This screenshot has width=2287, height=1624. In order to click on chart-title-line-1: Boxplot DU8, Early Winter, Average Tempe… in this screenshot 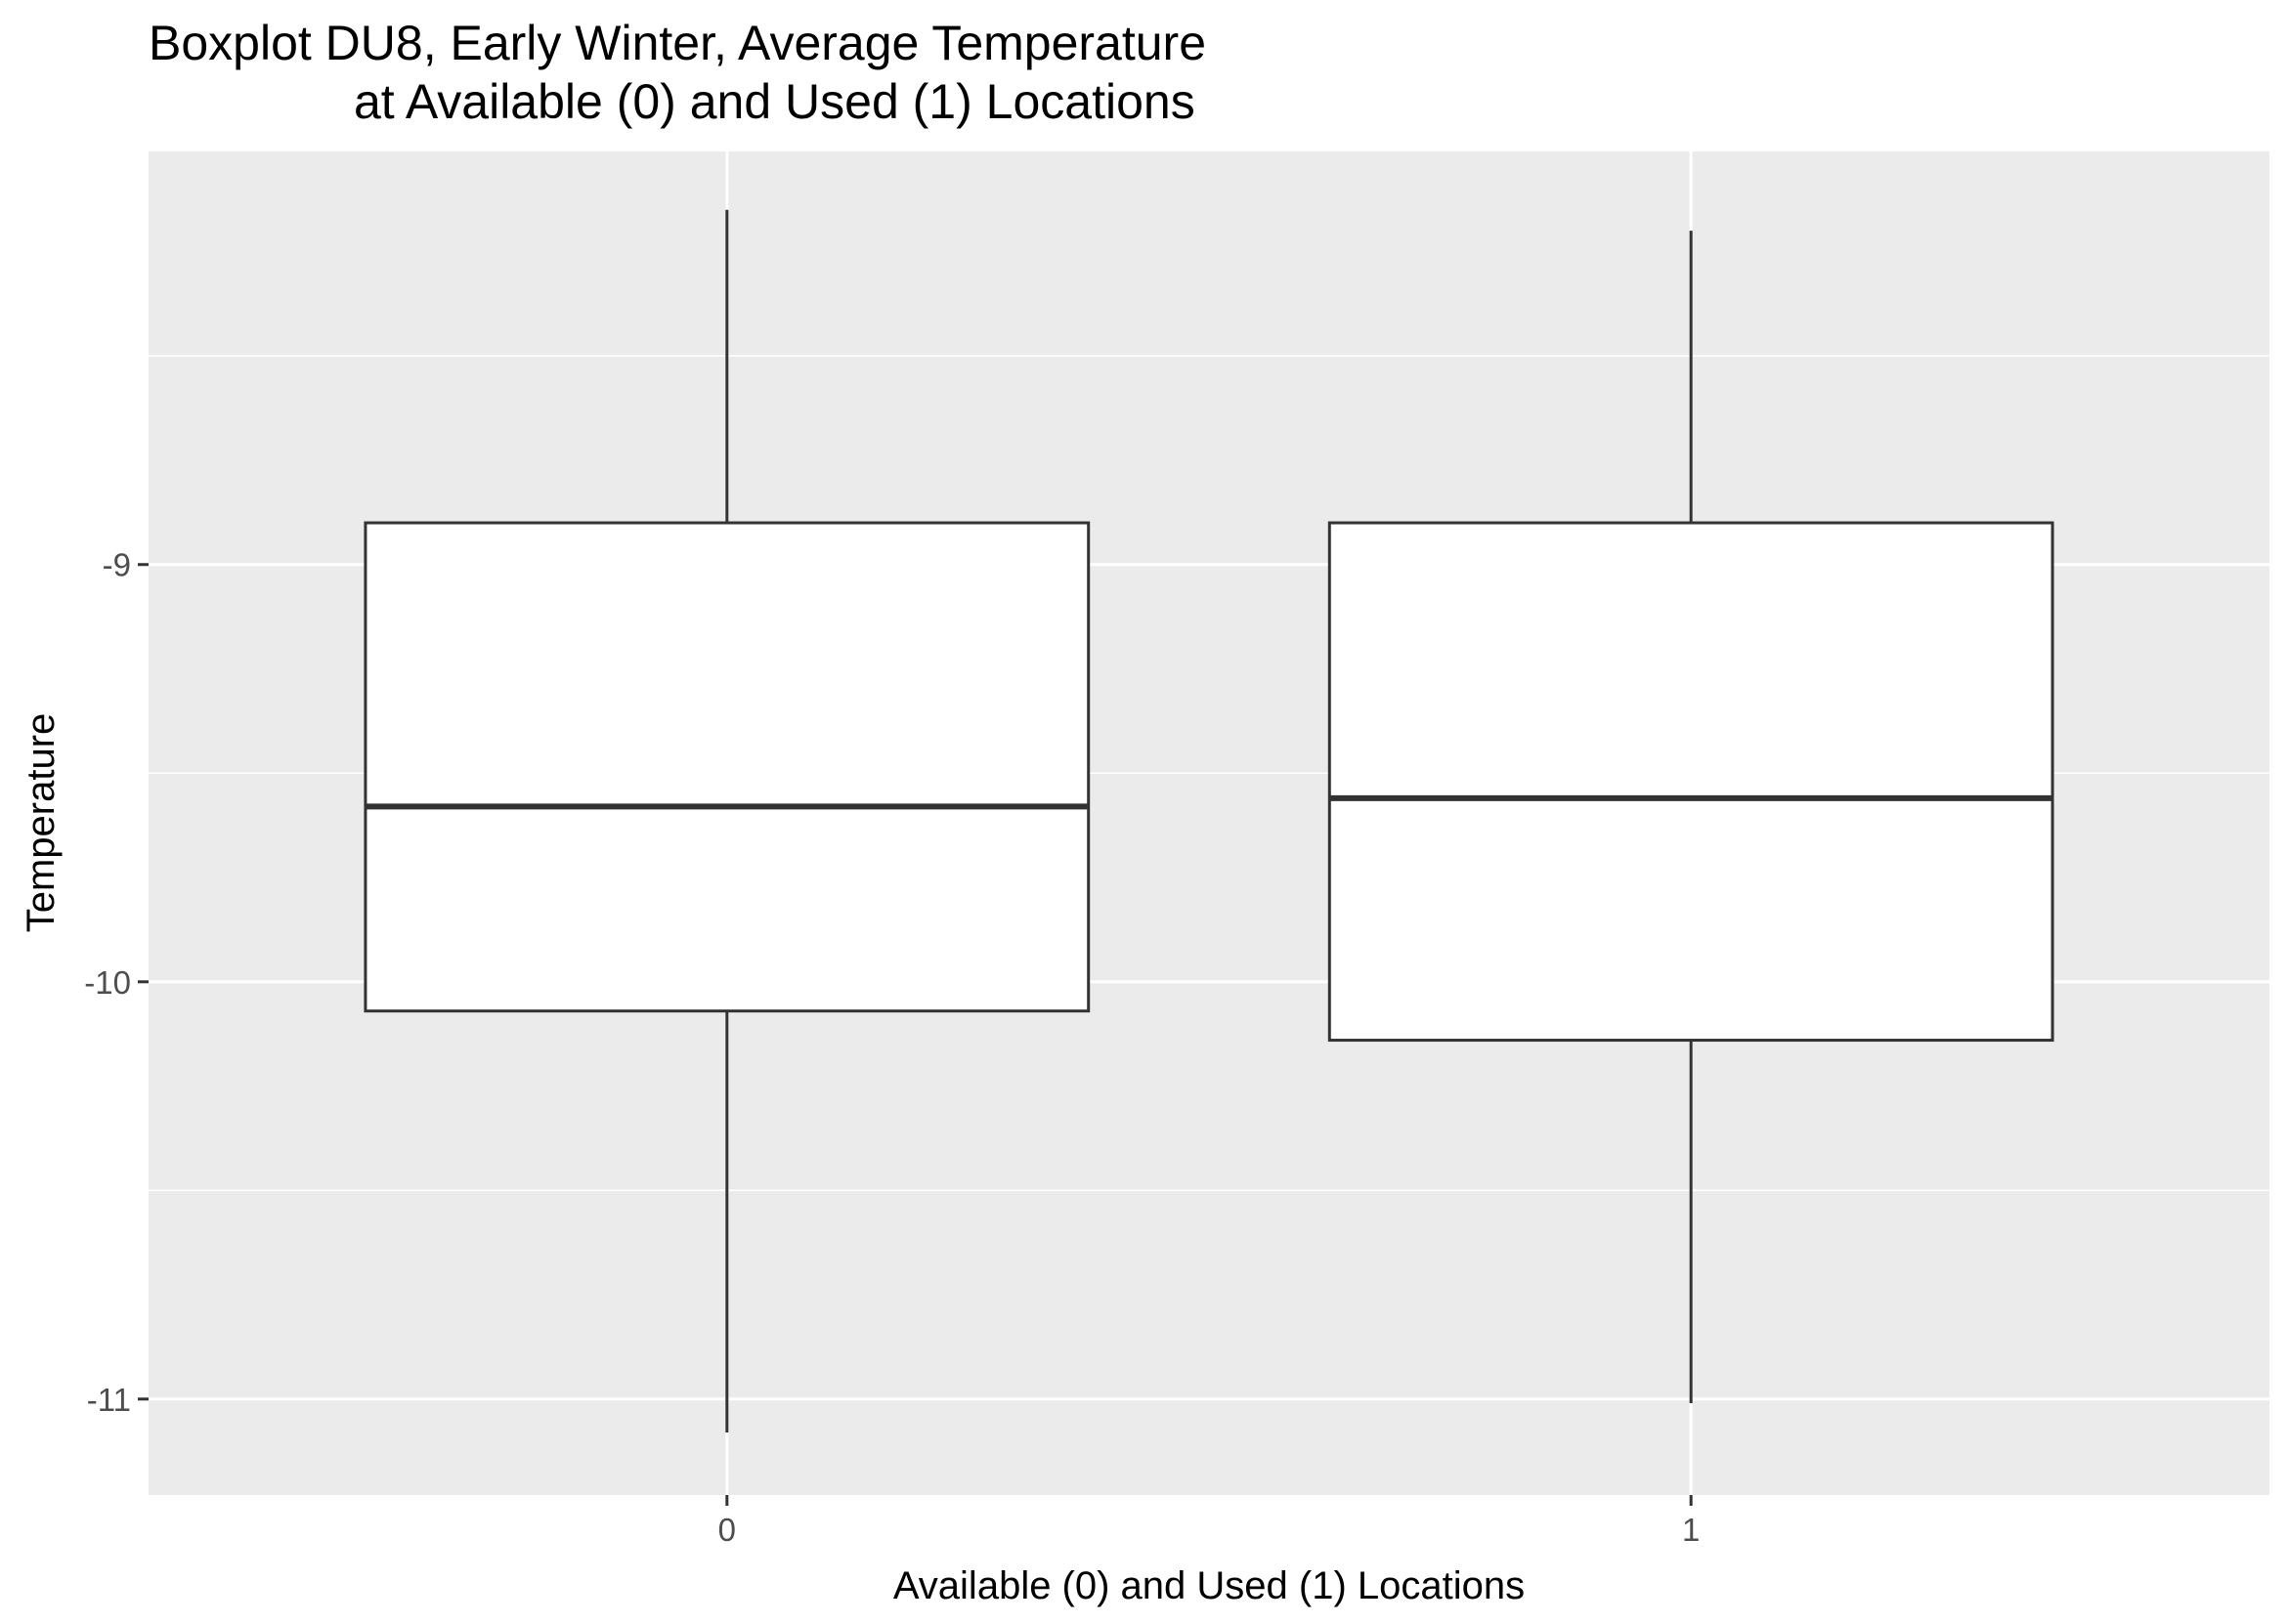, I will do `click(678, 43)`.